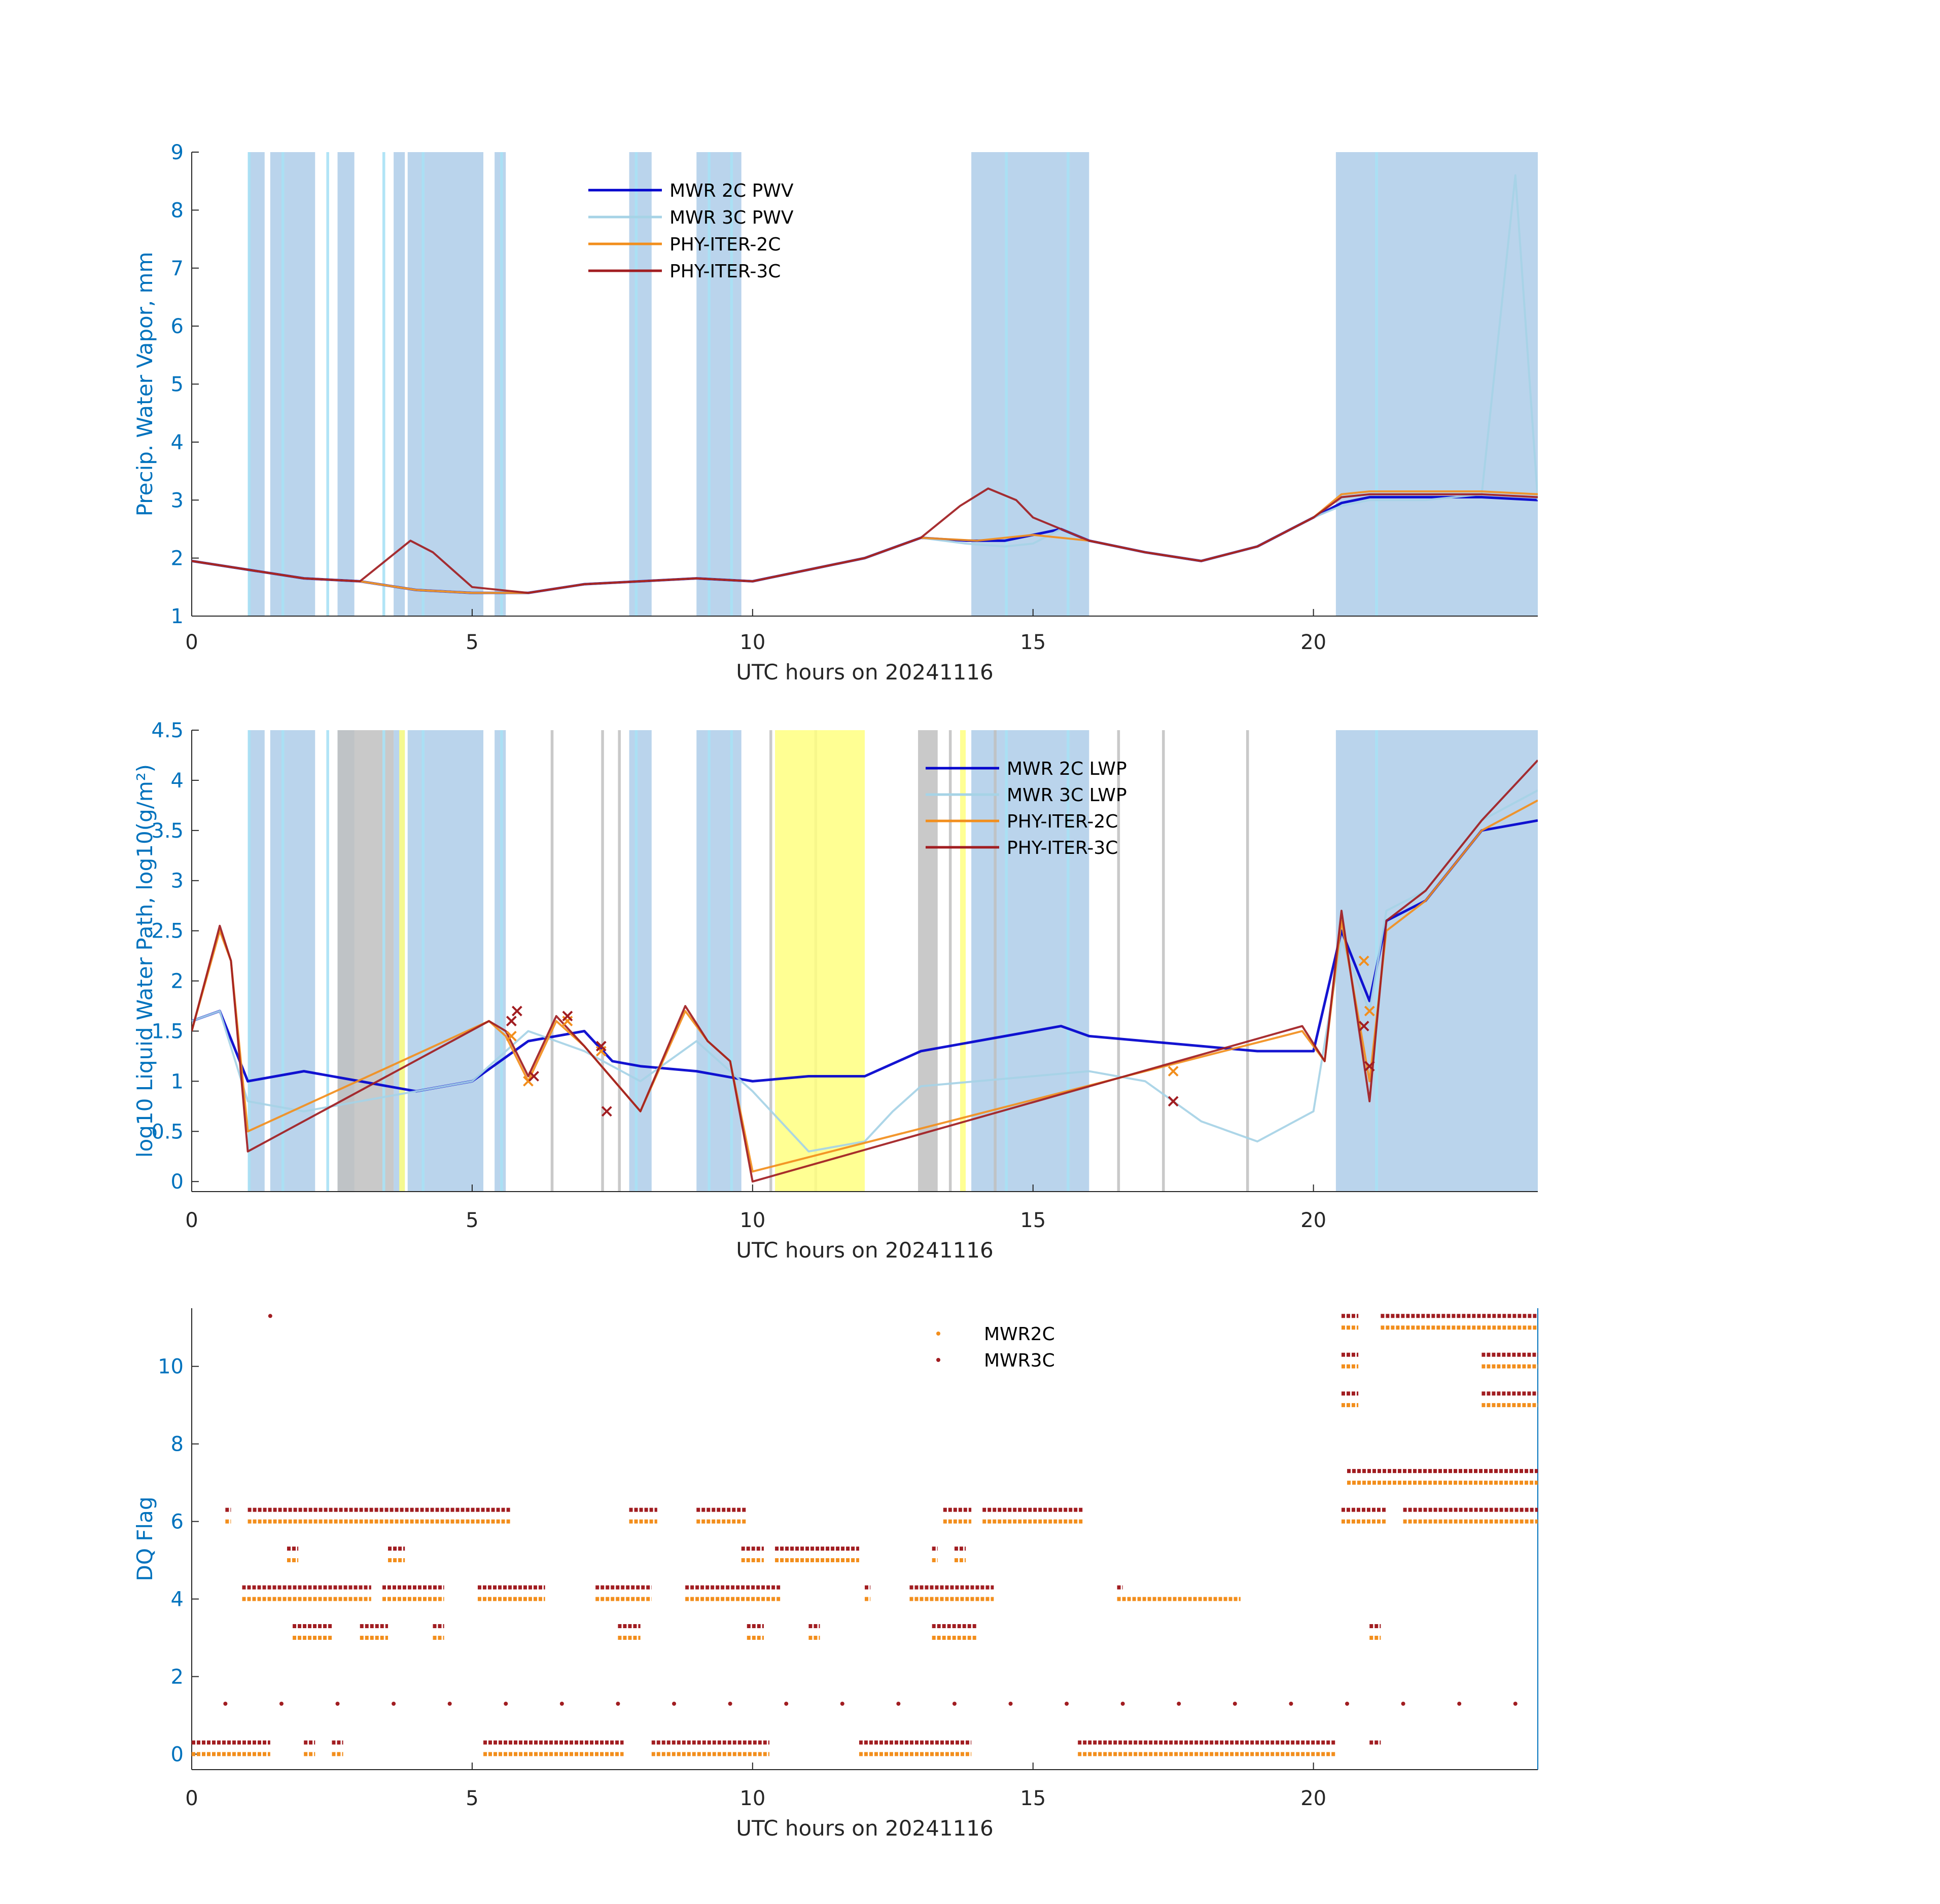 The width and height of the screenshot is (1940, 1904). Describe the element at coordinates (731, 217) in the screenshot. I see `legend-label: MWR 3C PWV` at that location.